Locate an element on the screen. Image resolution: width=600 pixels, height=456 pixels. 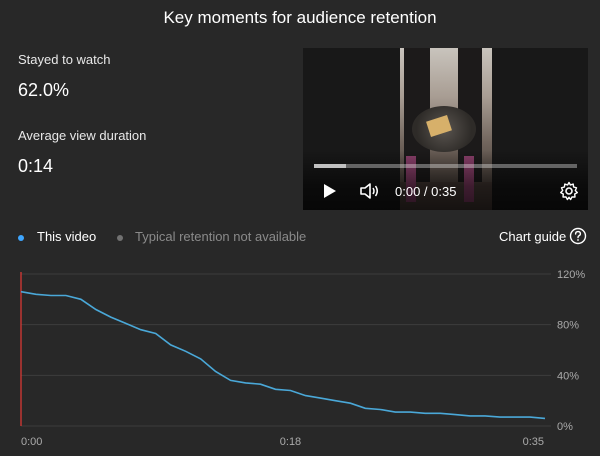
seek-bar-buffered is located at coordinates (330, 166).